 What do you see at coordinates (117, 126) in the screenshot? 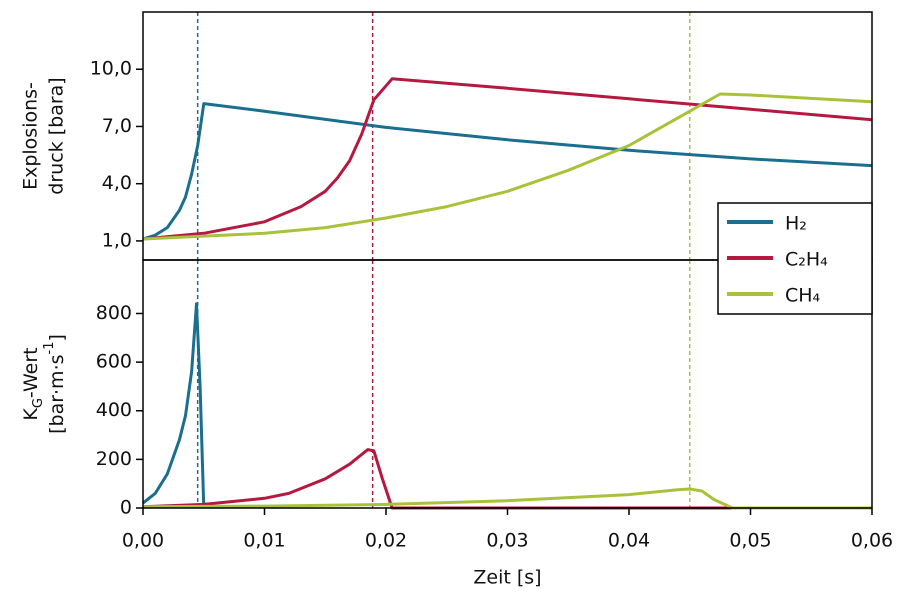
I see `y-tick-label: 7,0` at bounding box center [117, 126].